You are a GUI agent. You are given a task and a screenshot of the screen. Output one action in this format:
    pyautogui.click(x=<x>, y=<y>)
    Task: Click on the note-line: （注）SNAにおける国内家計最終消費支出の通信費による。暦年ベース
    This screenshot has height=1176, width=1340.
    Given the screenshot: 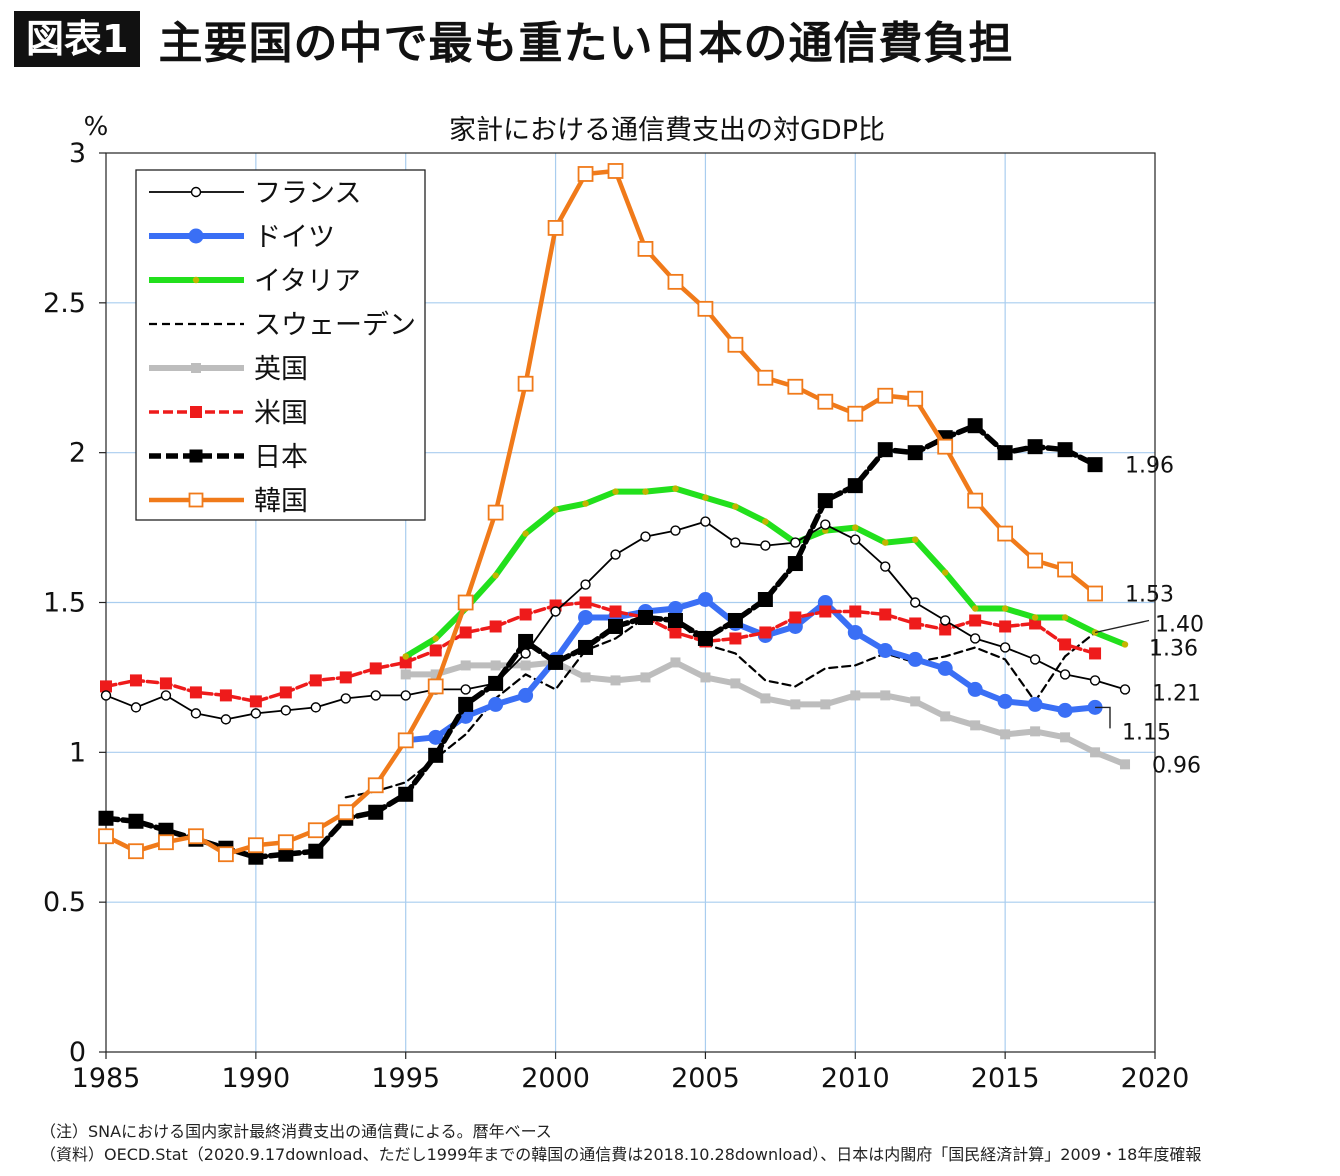 What is the action you would take?
    pyautogui.click(x=296, y=1131)
    